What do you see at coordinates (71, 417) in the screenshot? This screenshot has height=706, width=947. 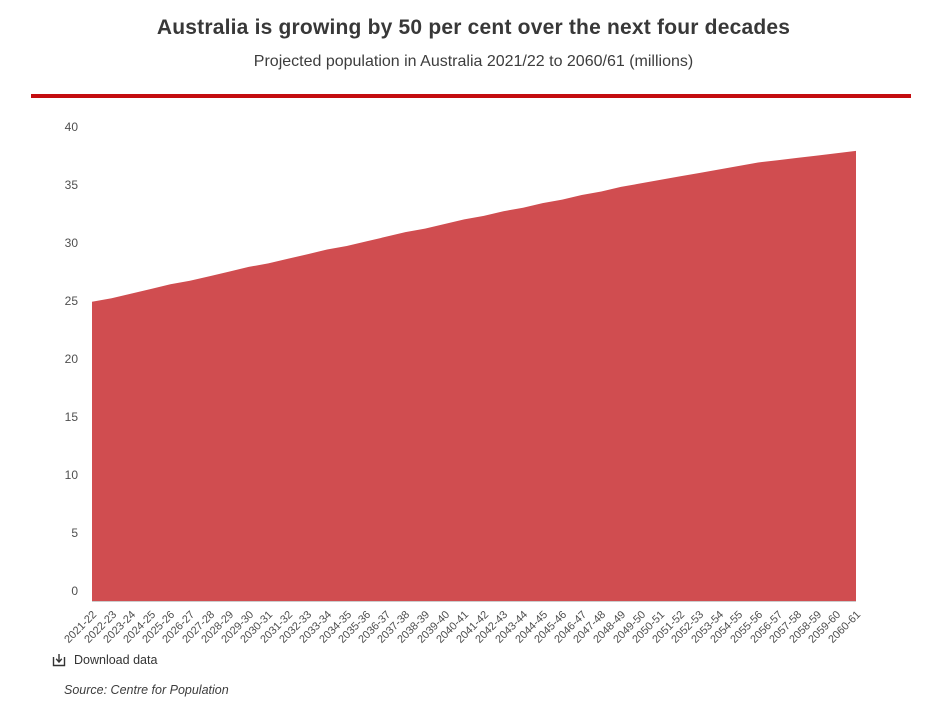 I see `y-axis-tick-label: 15` at bounding box center [71, 417].